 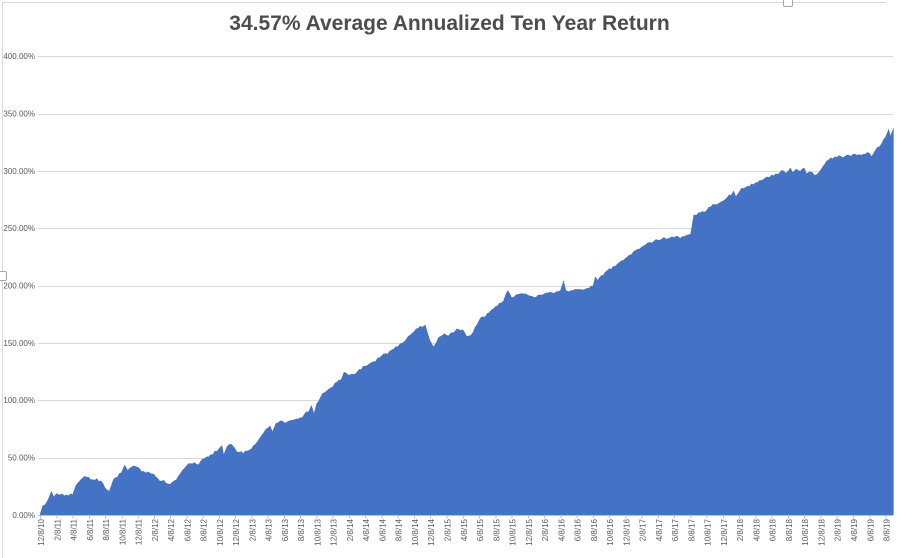 What do you see at coordinates (740, 529) in the screenshot?
I see `x-axis-label: 2/8/18` at bounding box center [740, 529].